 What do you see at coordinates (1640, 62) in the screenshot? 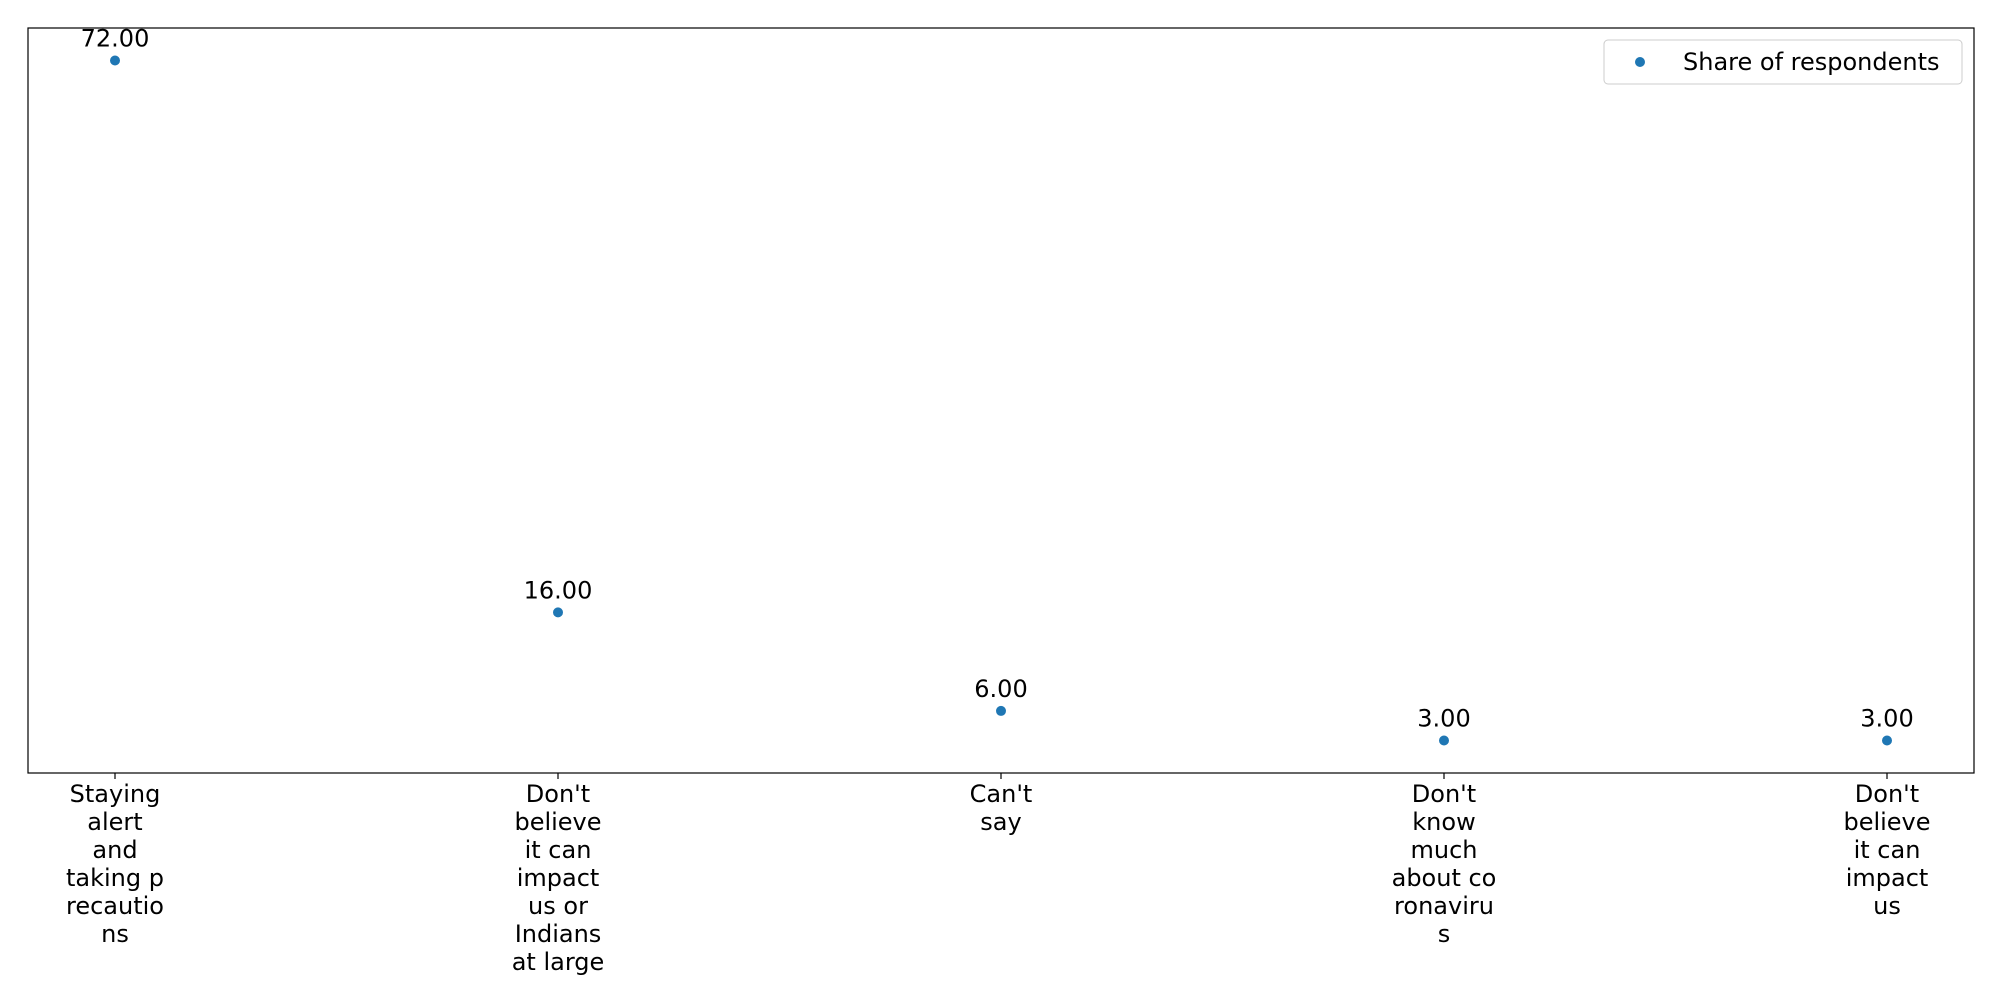
I see `legend-marker` at bounding box center [1640, 62].